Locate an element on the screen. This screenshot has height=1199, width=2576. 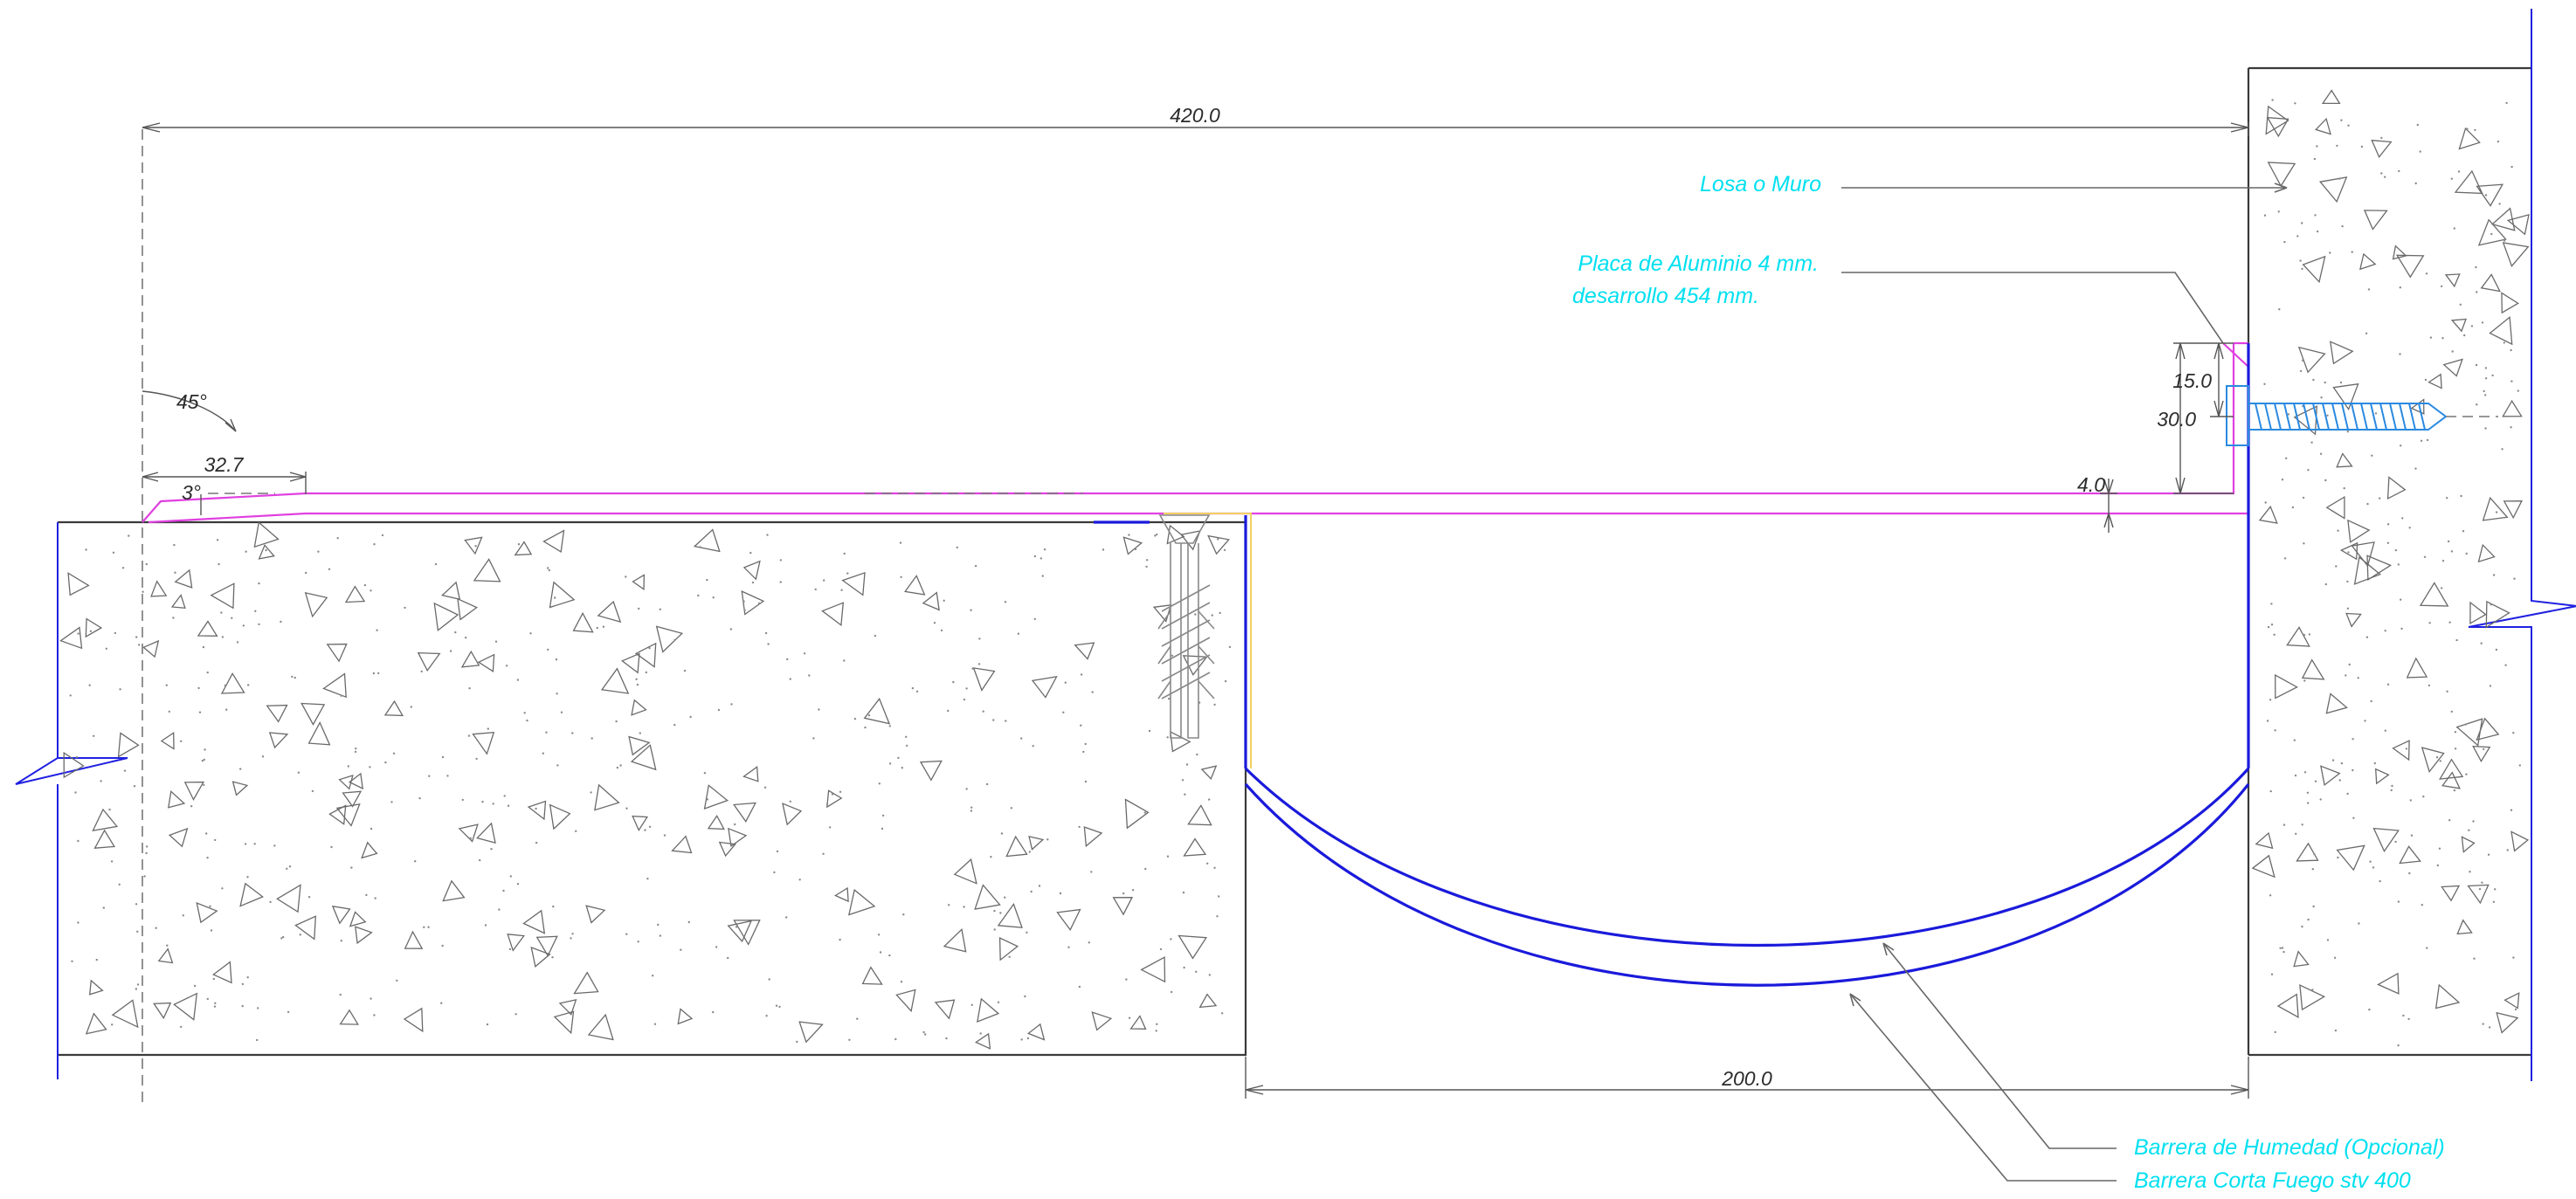
dim-overall-width-label: 420.0 is located at coordinates (1195, 115).